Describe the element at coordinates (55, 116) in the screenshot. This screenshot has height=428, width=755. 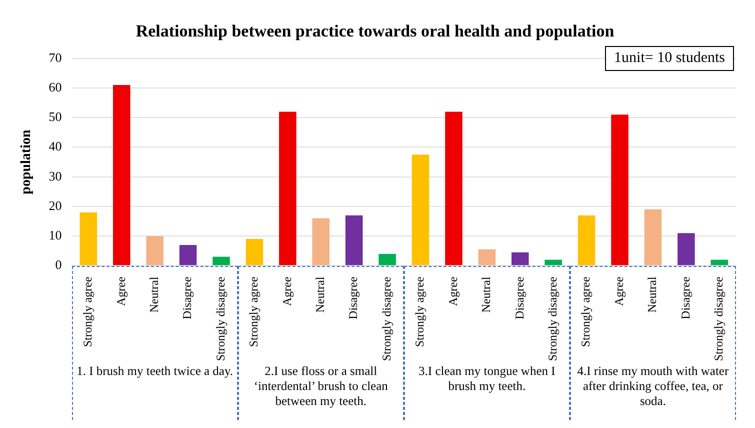
I see `y-tick-label: 50` at that location.